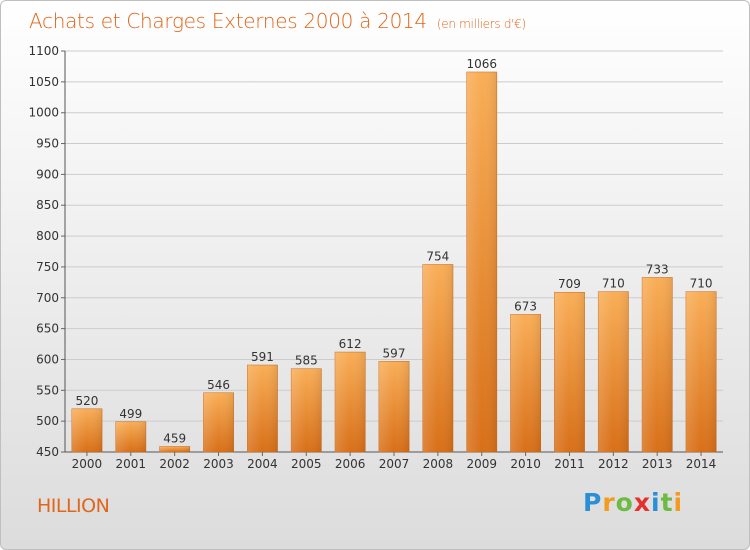  I want to click on y-tick-label: 650, so click(47, 329).